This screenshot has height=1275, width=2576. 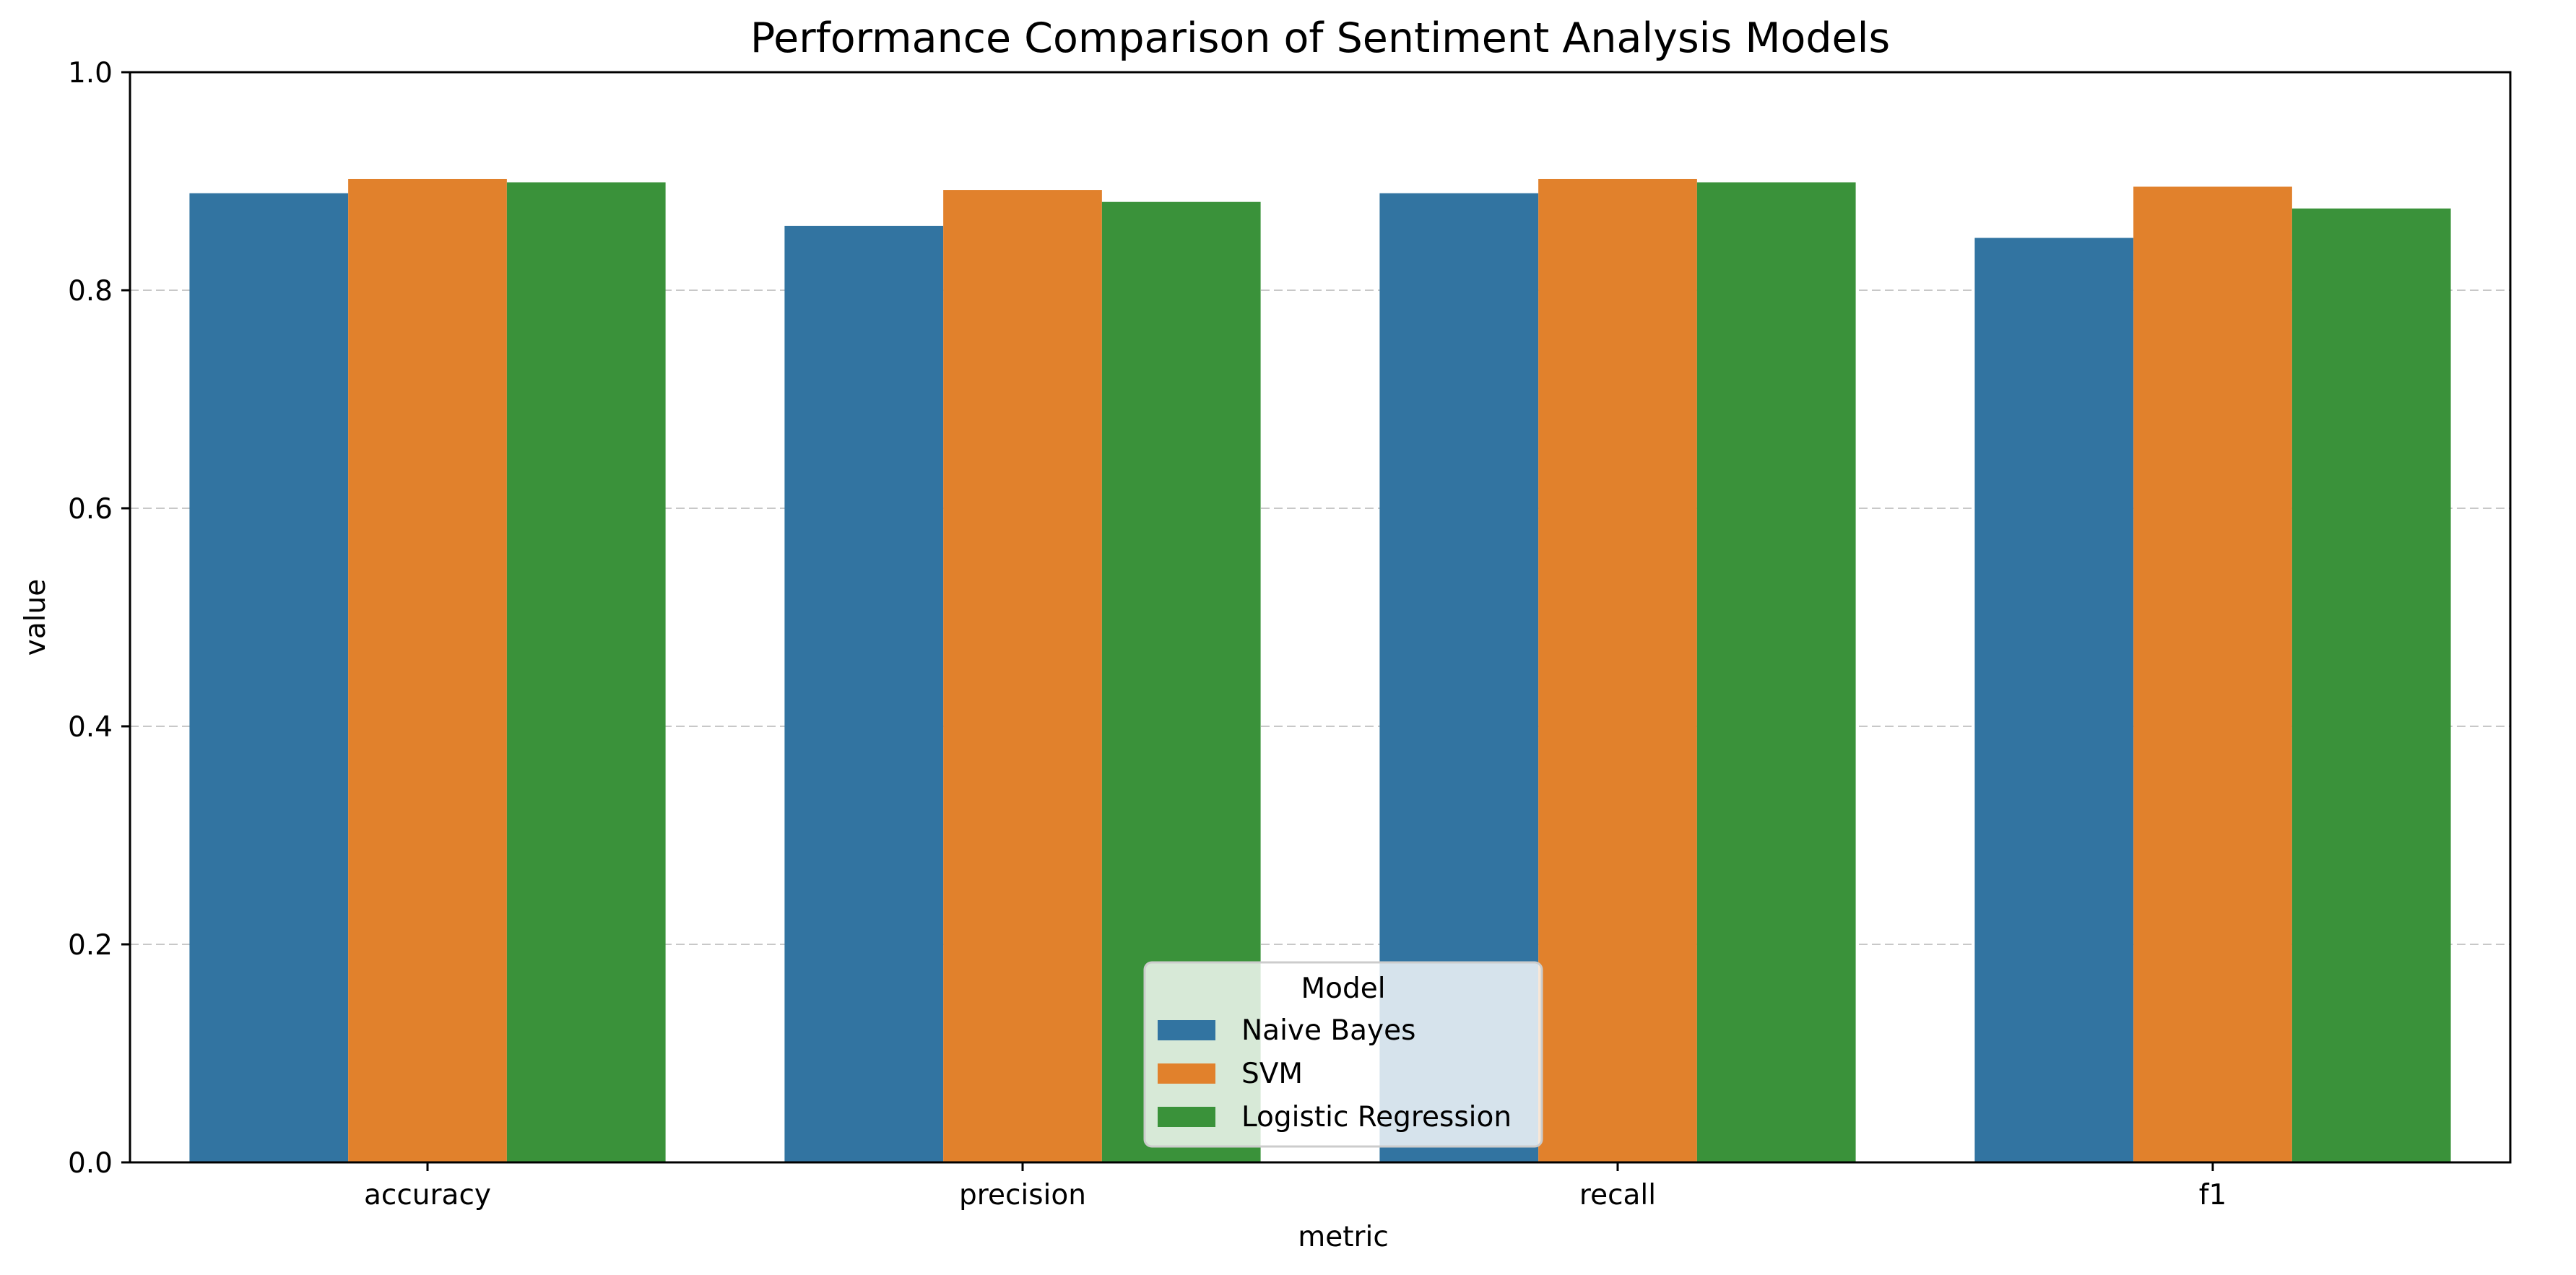 I want to click on y-tick-label: 0.0, so click(x=90, y=1163).